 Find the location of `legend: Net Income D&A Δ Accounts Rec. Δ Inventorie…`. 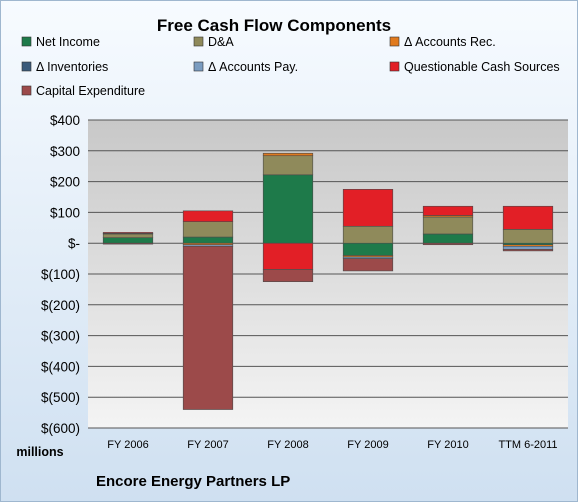

legend: Net Income D&A Δ Accounts Rec. Δ Inventorie… is located at coordinates (290, 66).